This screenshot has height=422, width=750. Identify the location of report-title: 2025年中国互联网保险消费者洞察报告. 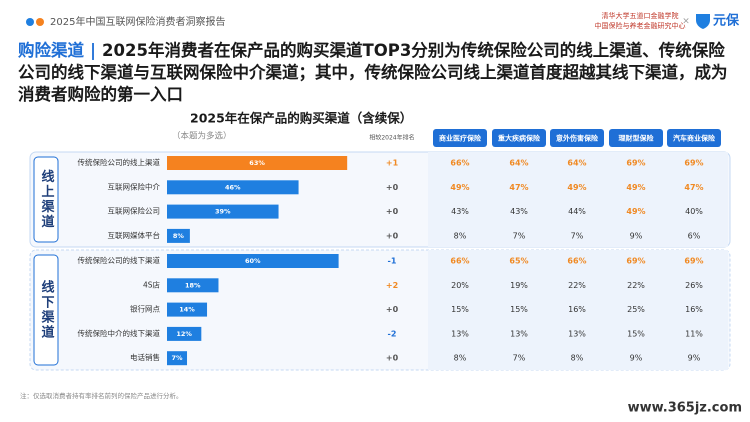
(137, 21).